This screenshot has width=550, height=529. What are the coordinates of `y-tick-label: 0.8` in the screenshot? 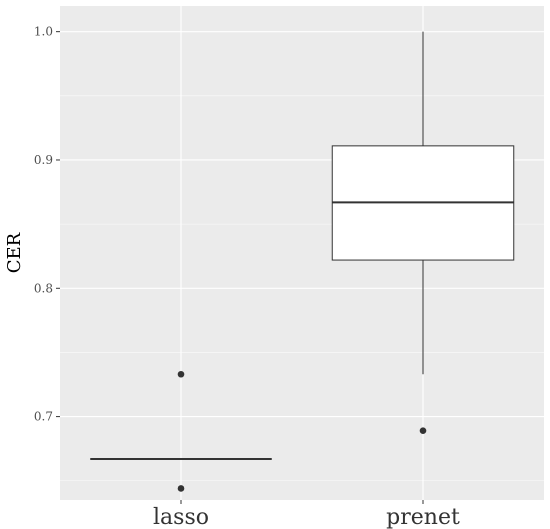 It's located at (43, 288).